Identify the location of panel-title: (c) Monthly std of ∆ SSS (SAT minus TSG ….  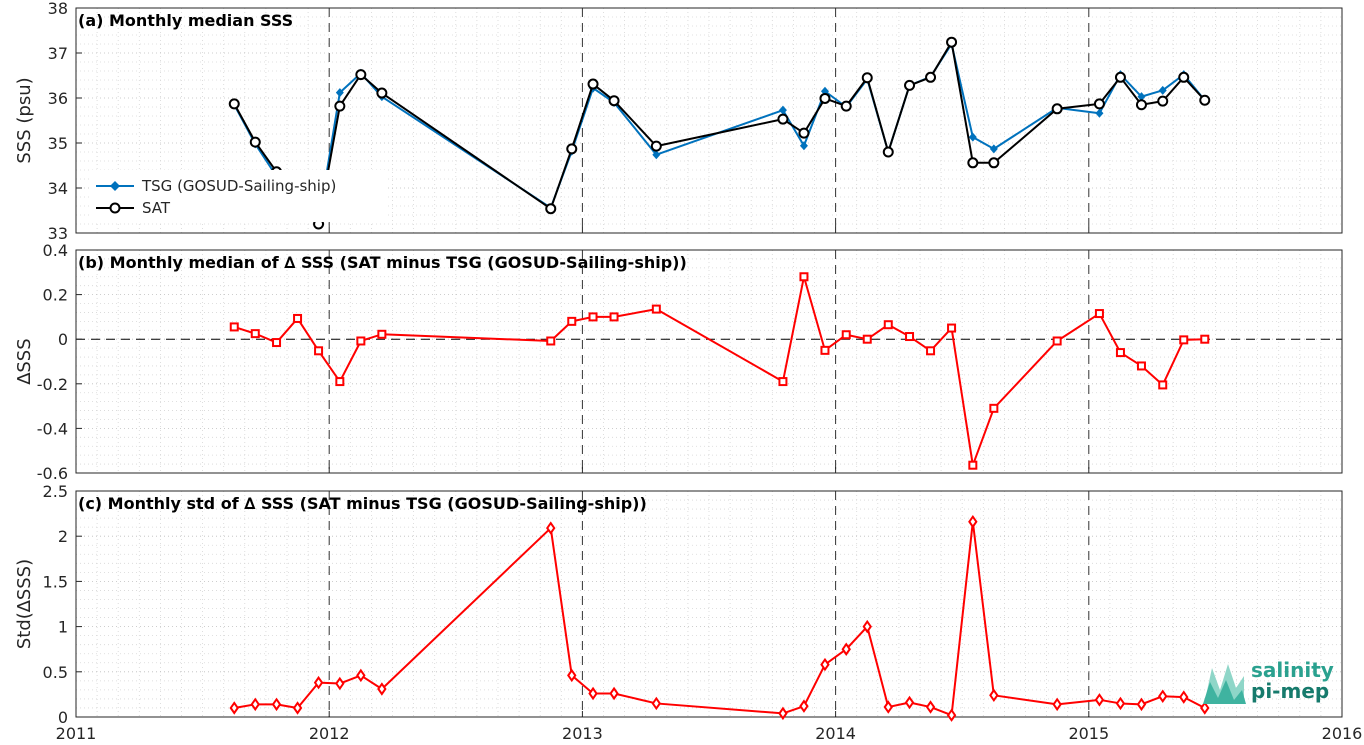
(362, 503).